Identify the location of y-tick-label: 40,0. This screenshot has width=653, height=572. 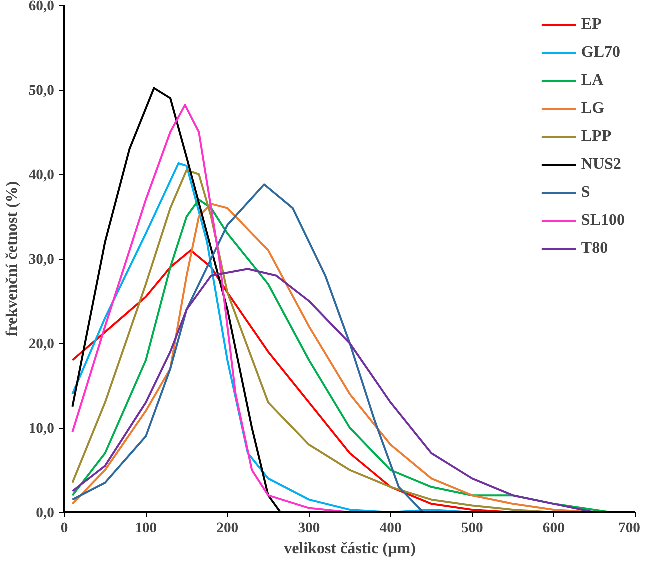
(41, 176).